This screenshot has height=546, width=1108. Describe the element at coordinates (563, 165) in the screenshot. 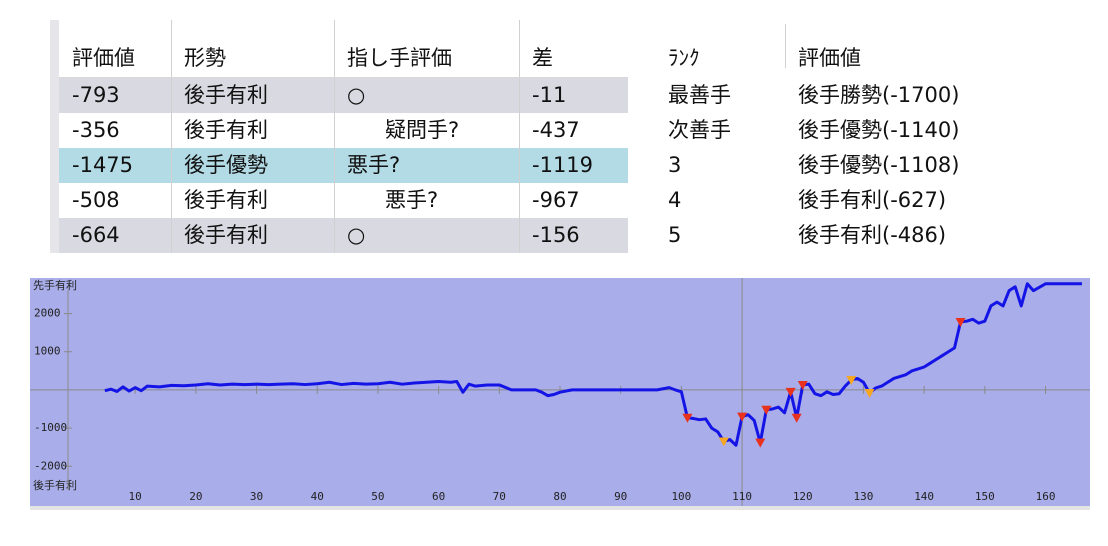

I see `table-cell: -1119` at that location.